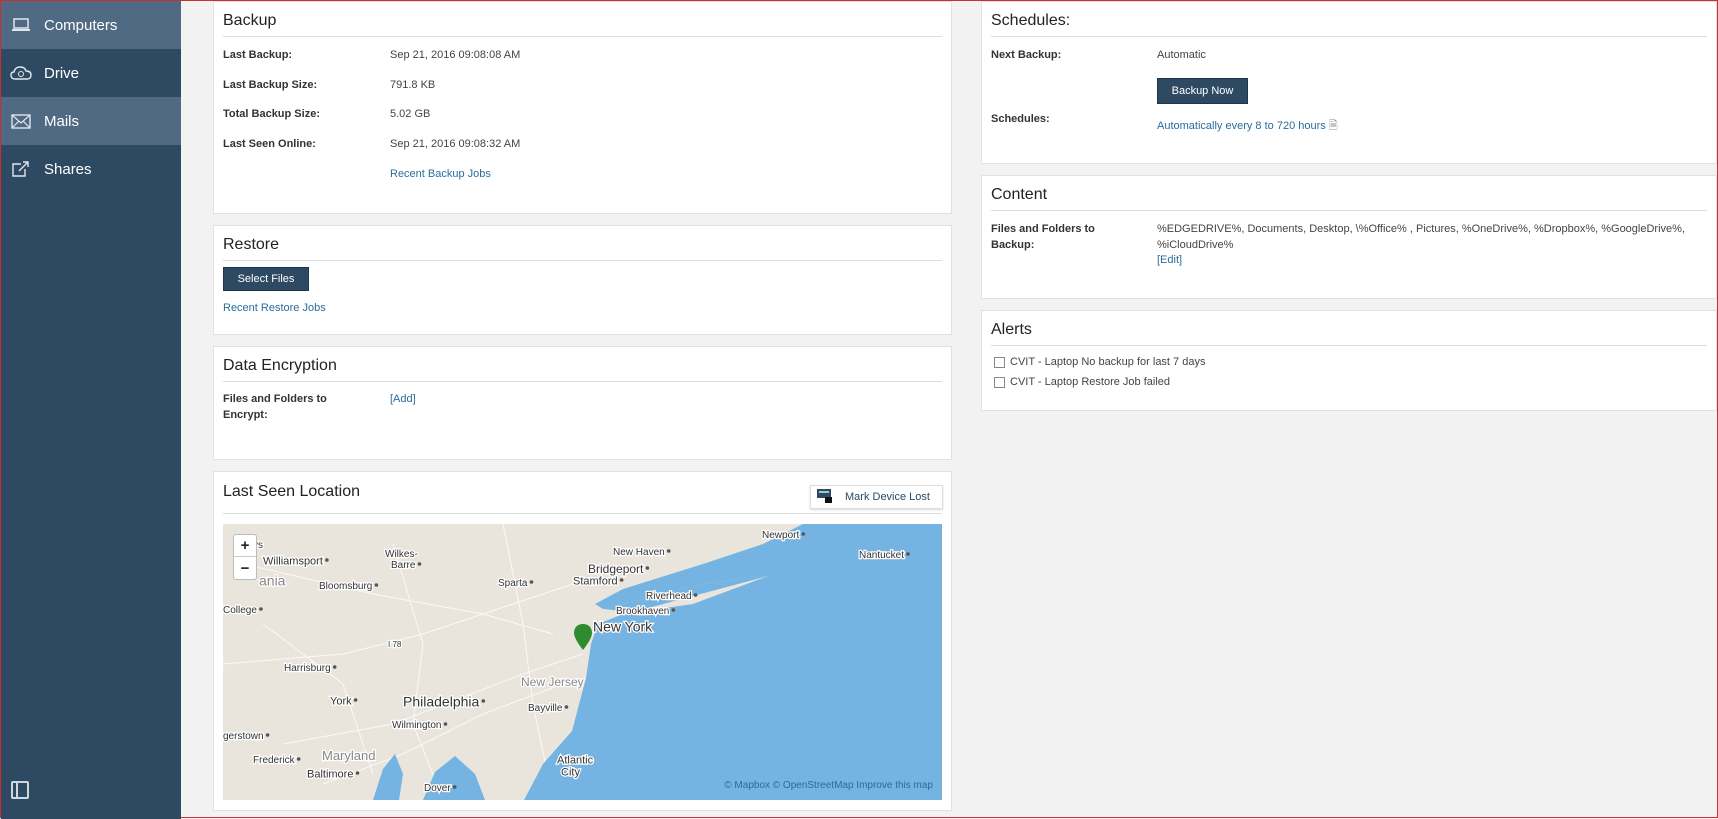 This screenshot has height=819, width=1718. Describe the element at coordinates (582, 369) in the screenshot. I see `panel-title: Data Encryption` at that location.